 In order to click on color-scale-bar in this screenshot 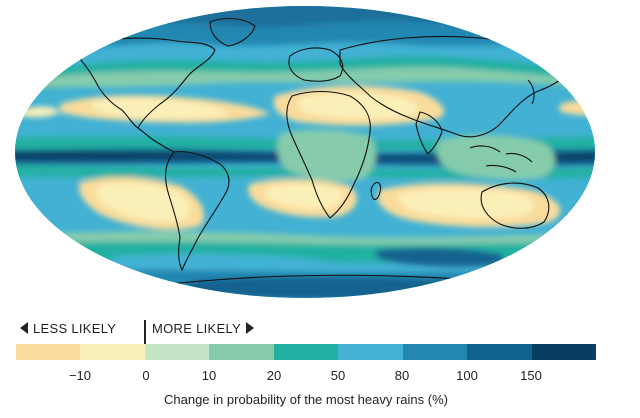, I will do `click(306, 352)`.